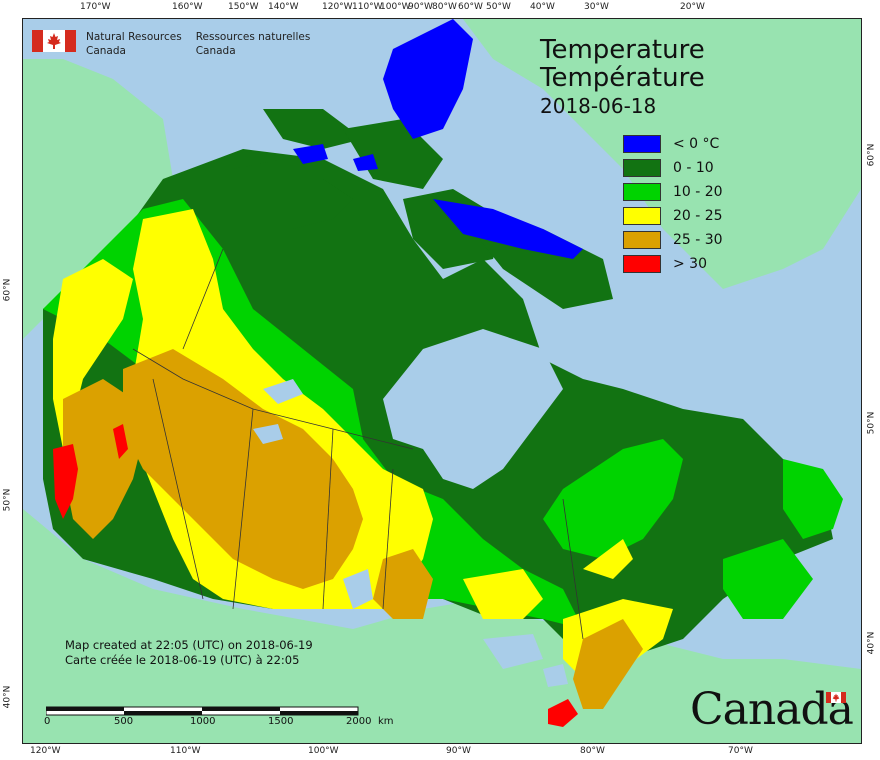 Image resolution: width=880 pixels, height=760 pixels. Describe the element at coordinates (692, 7) in the screenshot. I see `top-tick: 20°W` at that location.